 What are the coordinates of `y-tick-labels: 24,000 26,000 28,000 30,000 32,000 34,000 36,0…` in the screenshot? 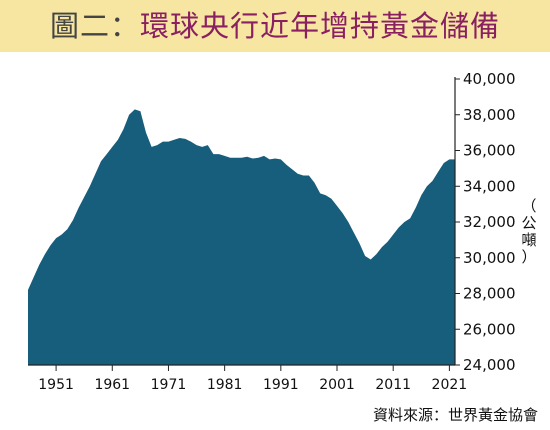 It's located at (489, 222).